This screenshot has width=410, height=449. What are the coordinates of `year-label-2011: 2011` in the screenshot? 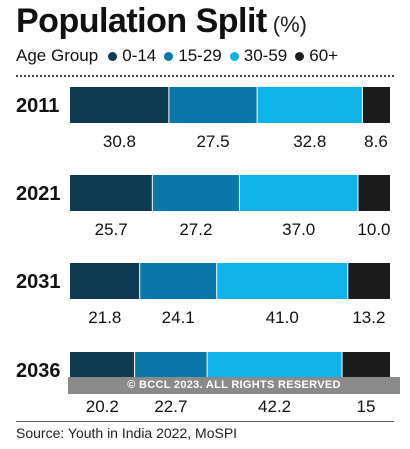 It's located at (37, 106).